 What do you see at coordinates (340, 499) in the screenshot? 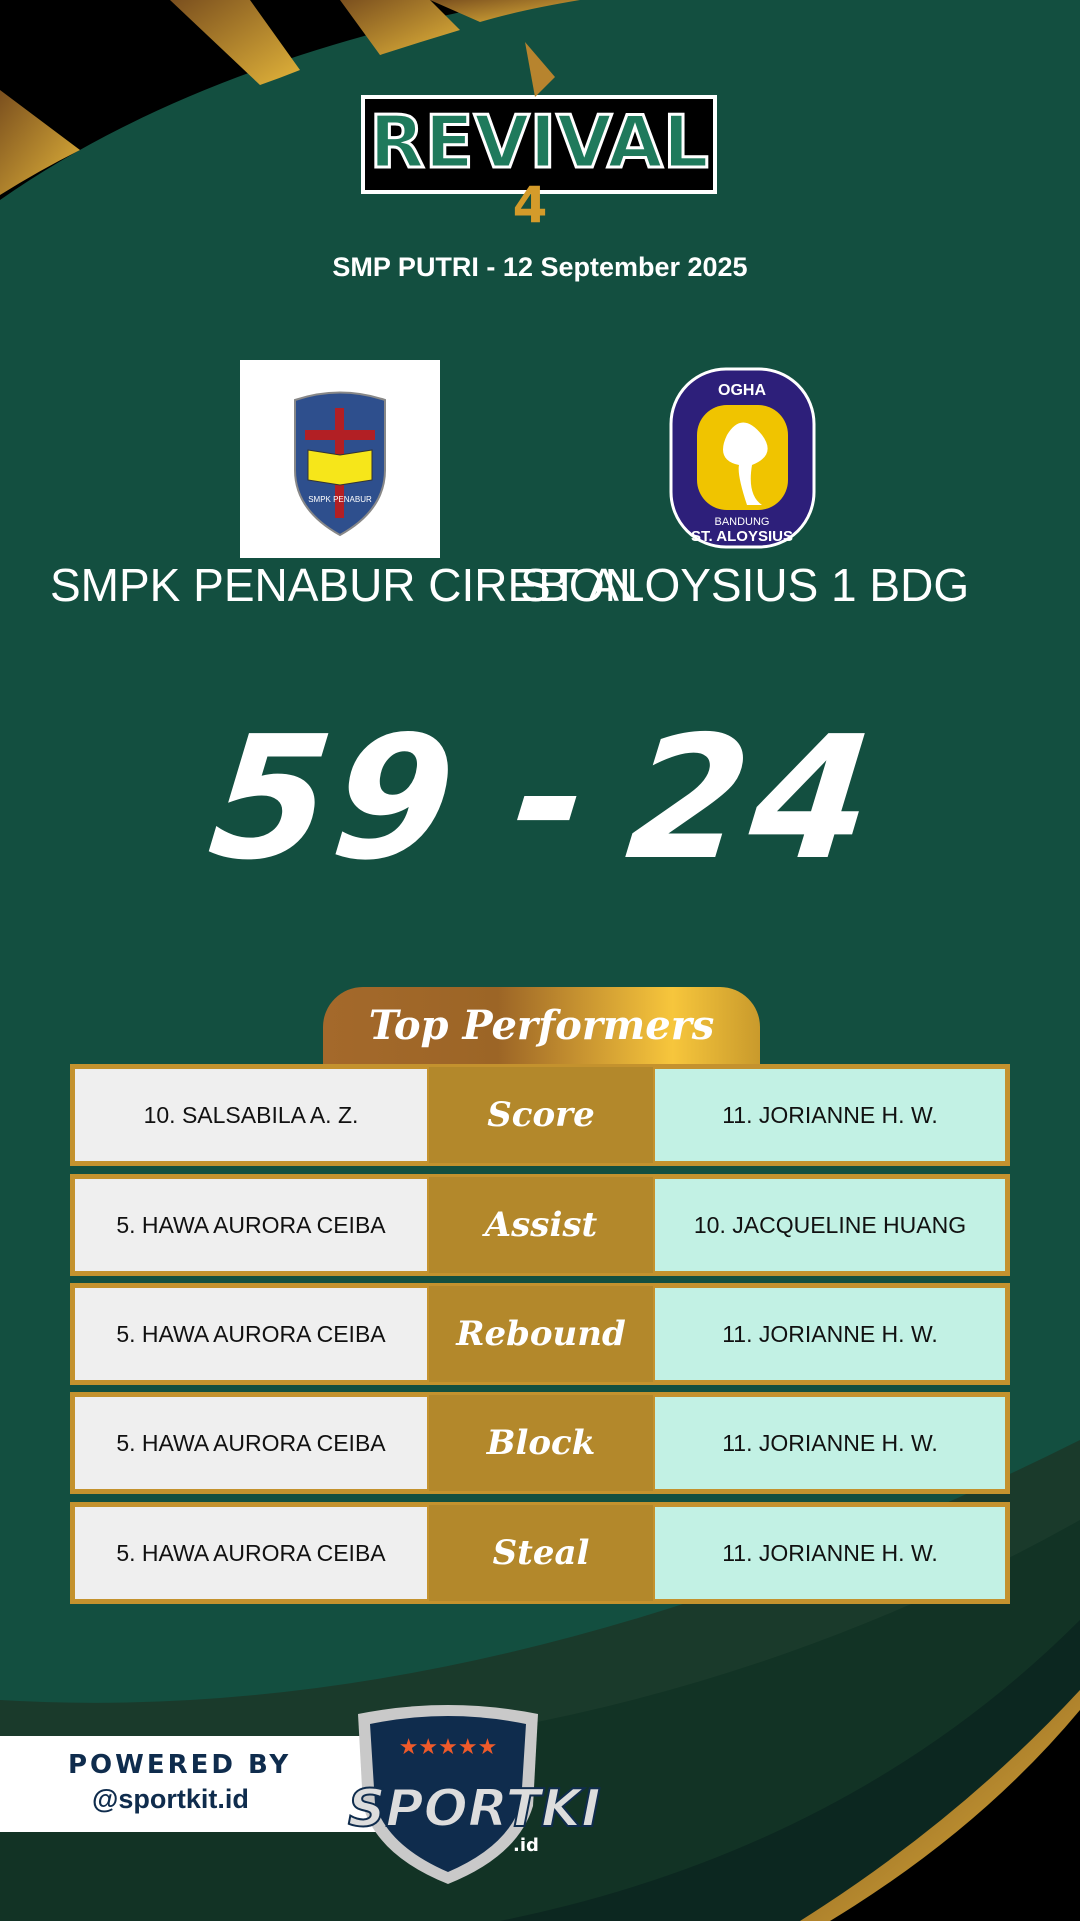
I see `svg-text: SMPK PENABUR` at bounding box center [340, 499].